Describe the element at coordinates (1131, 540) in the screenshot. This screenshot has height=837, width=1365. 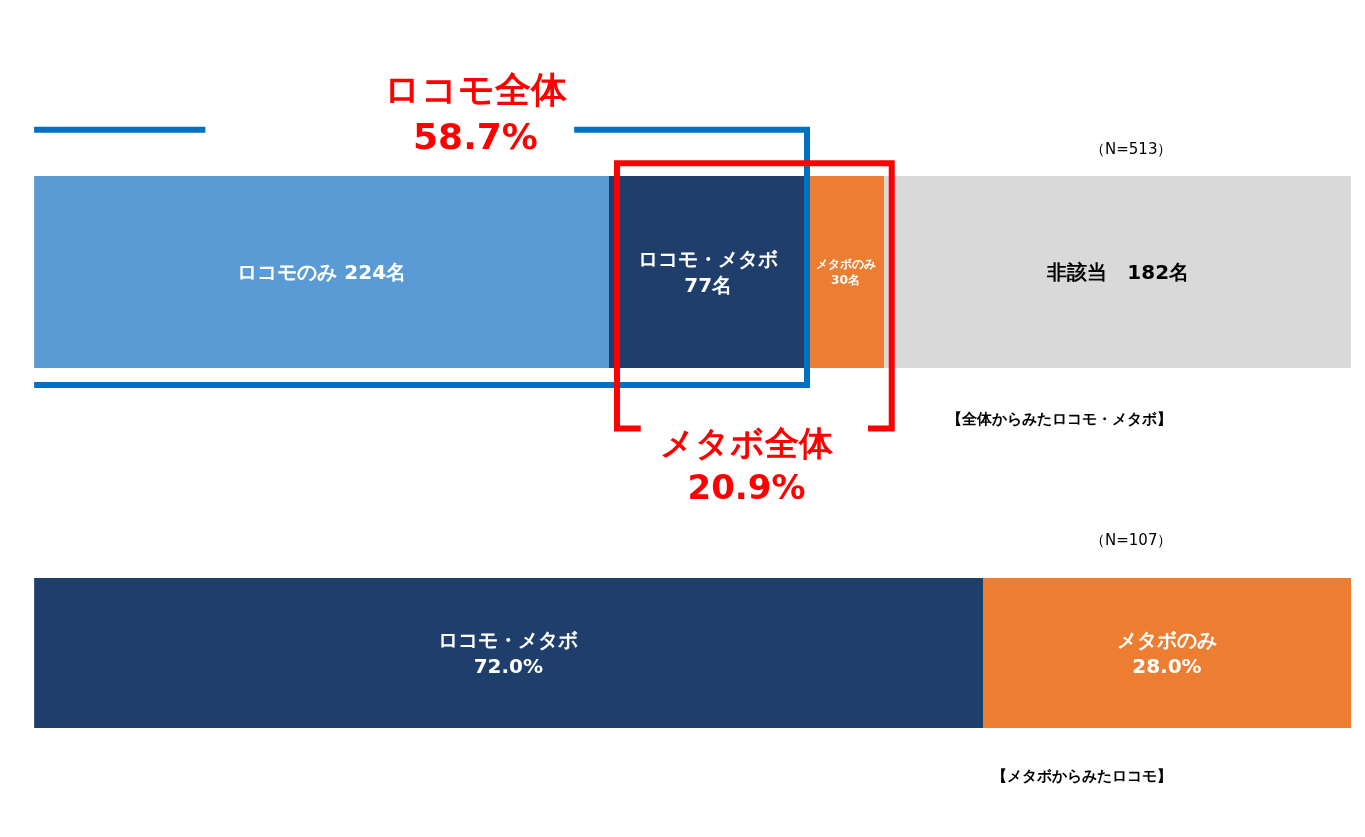
I see `text: （N=107）` at that location.